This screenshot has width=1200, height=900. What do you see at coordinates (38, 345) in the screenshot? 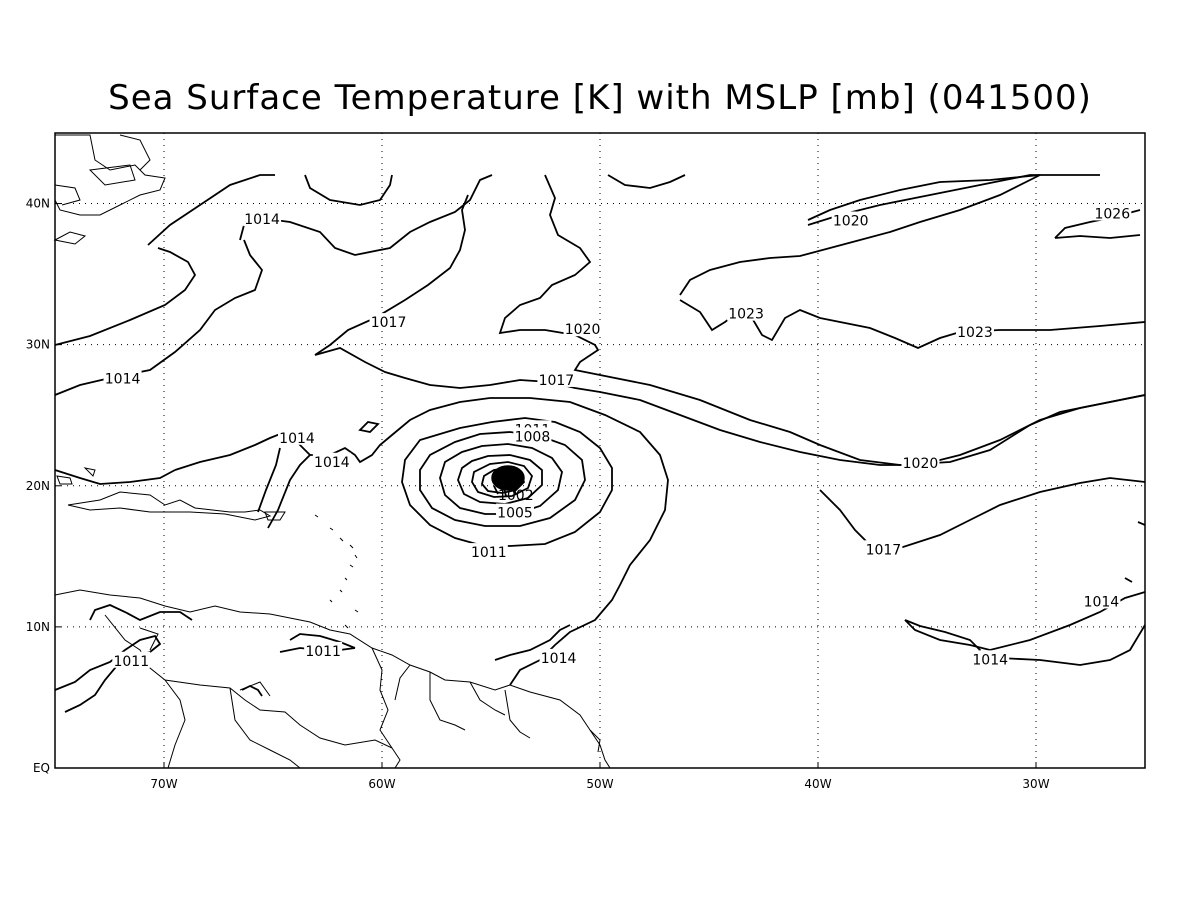
I see `lat-tick-label: 30N` at bounding box center [38, 345].